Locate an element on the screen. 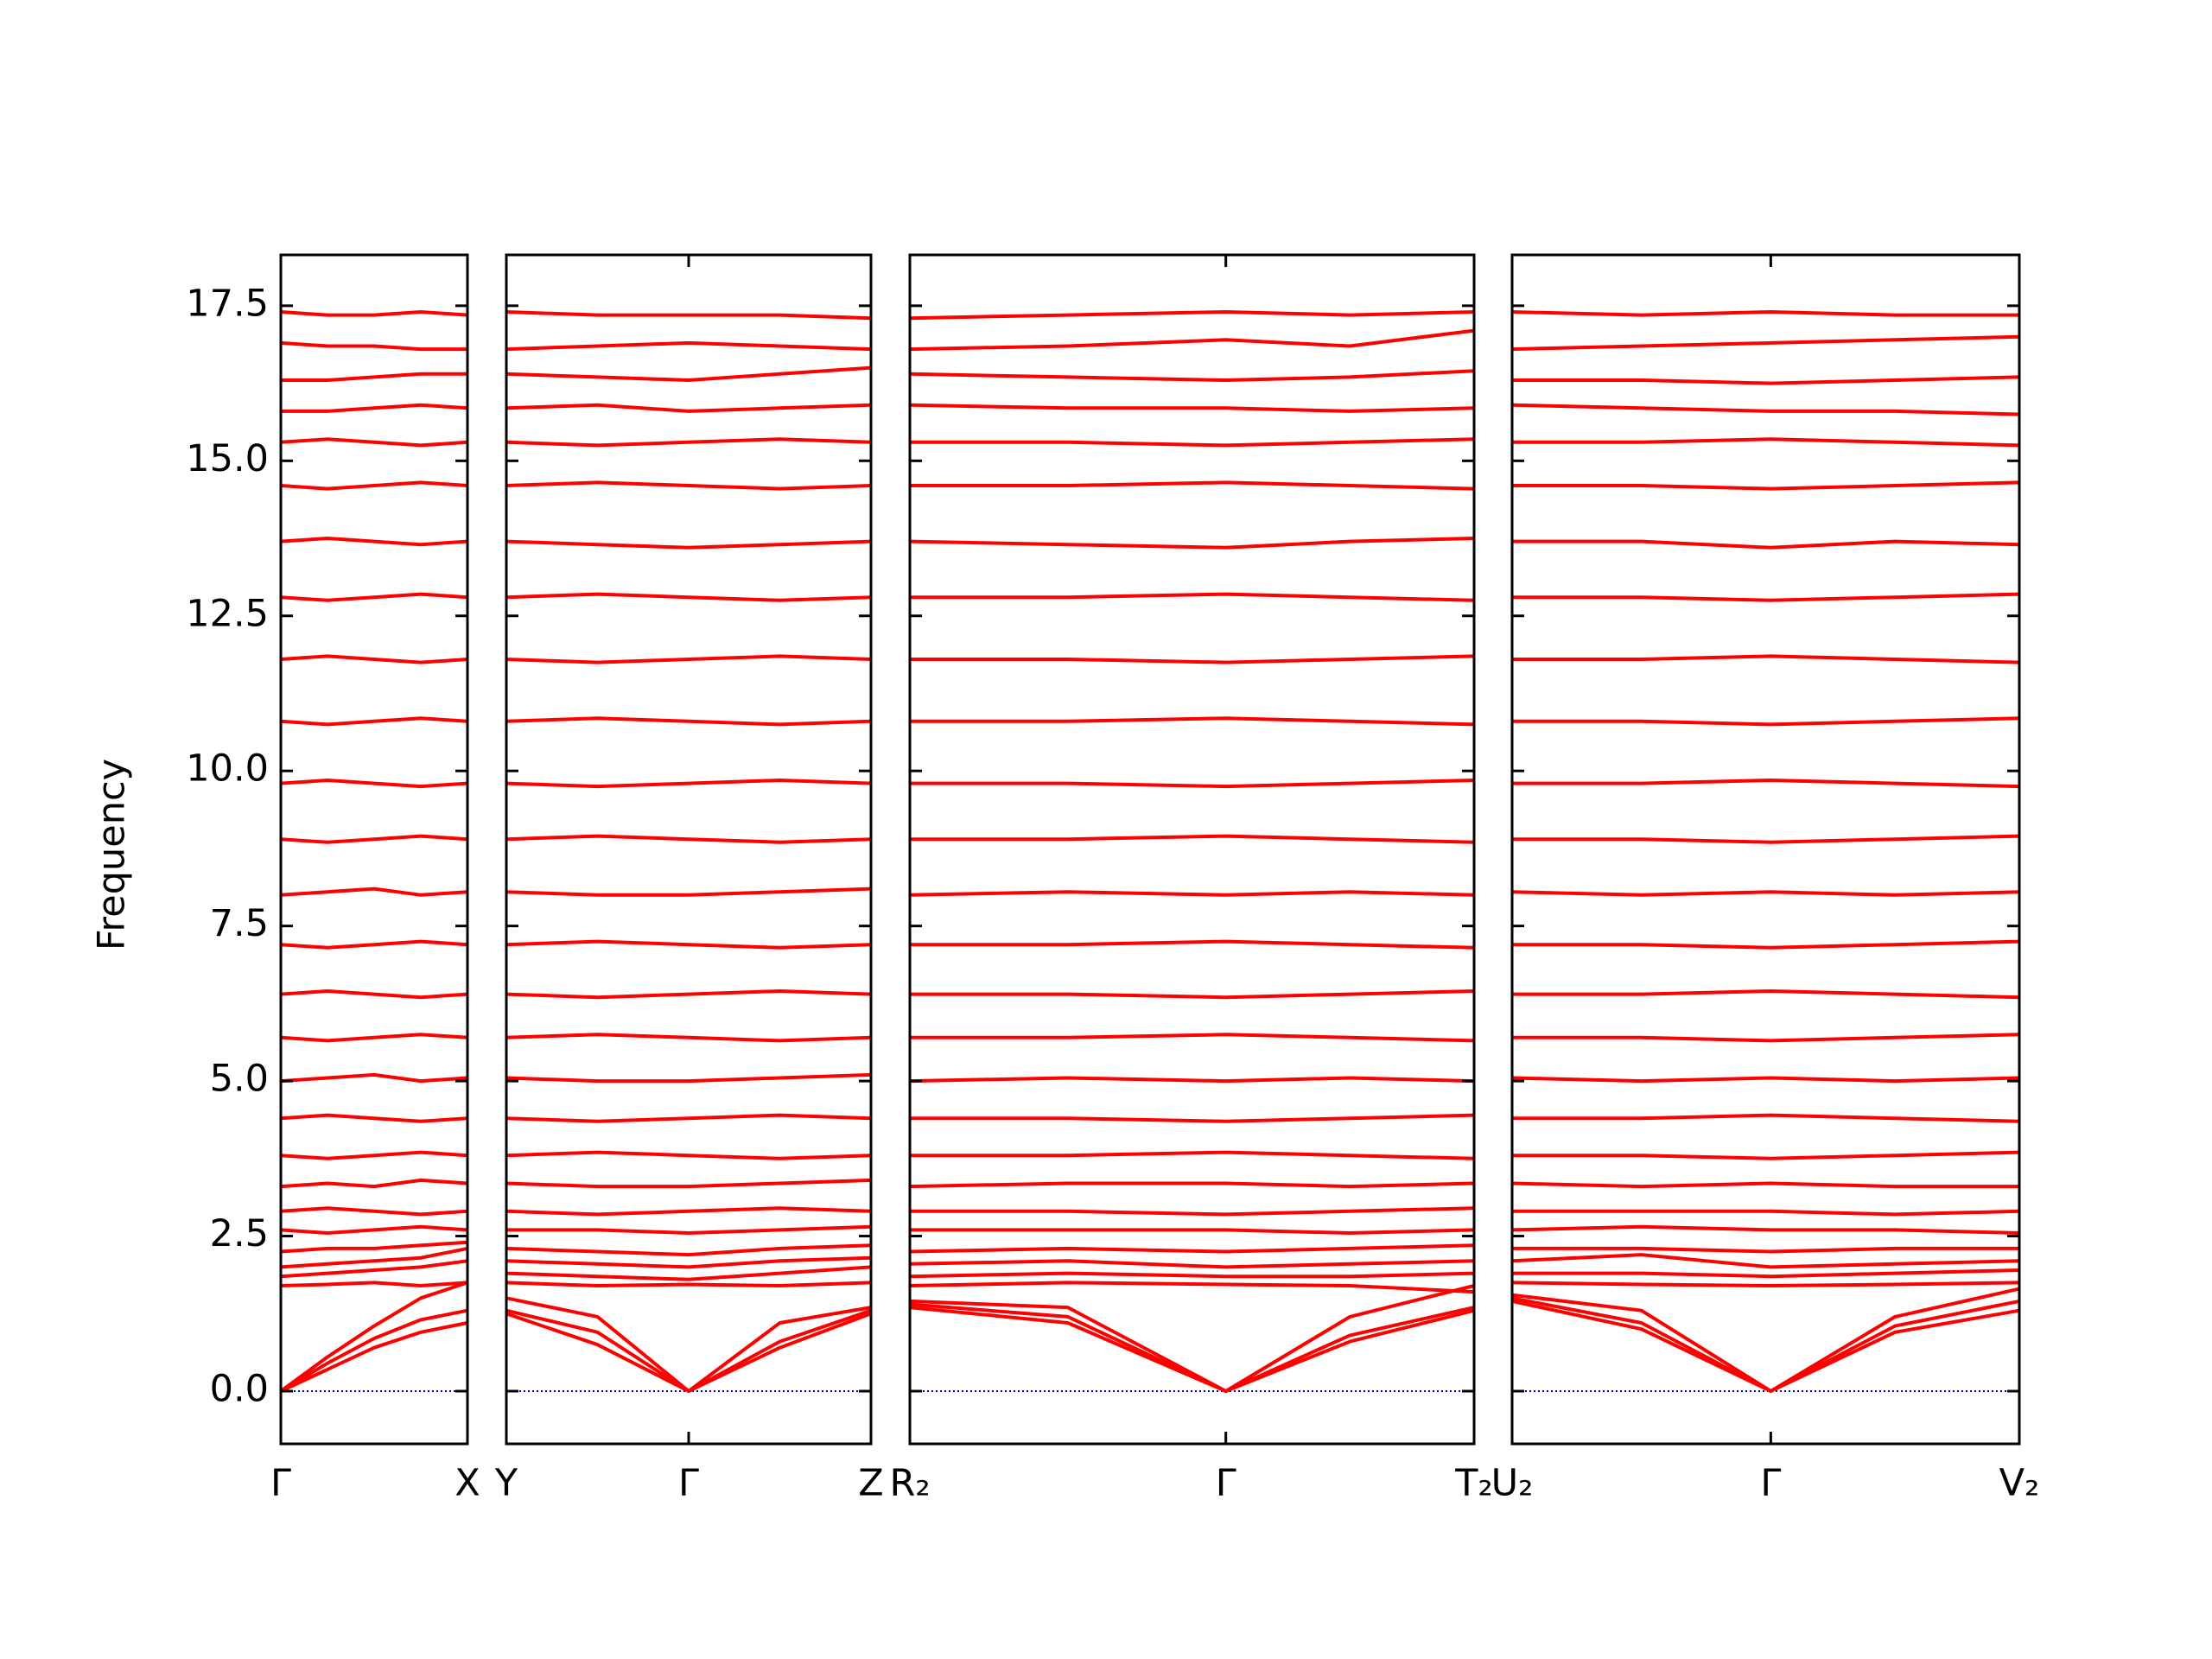  y-tick-label: 17.5 is located at coordinates (227, 303).